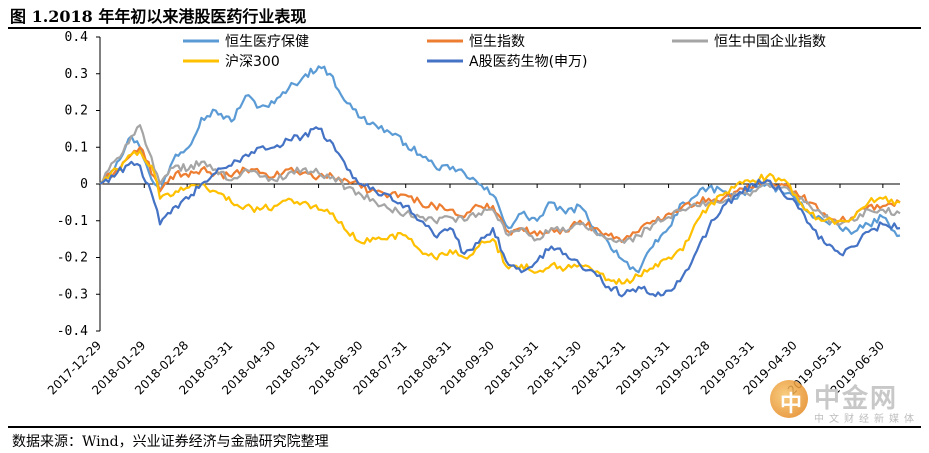 The image size is (929, 453). Describe the element at coordinates (791, 404) in the screenshot. I see `watermark-logo-glyph: 中` at that location.